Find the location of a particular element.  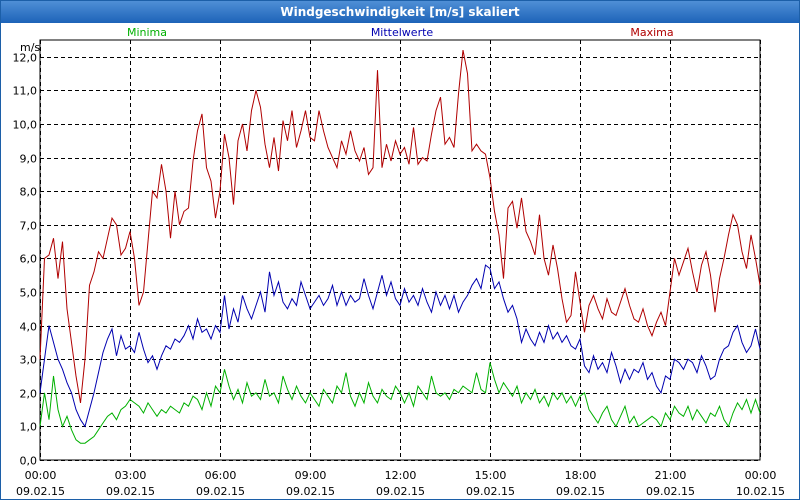

y-tick-label: 7,0 is located at coordinates (29, 226).